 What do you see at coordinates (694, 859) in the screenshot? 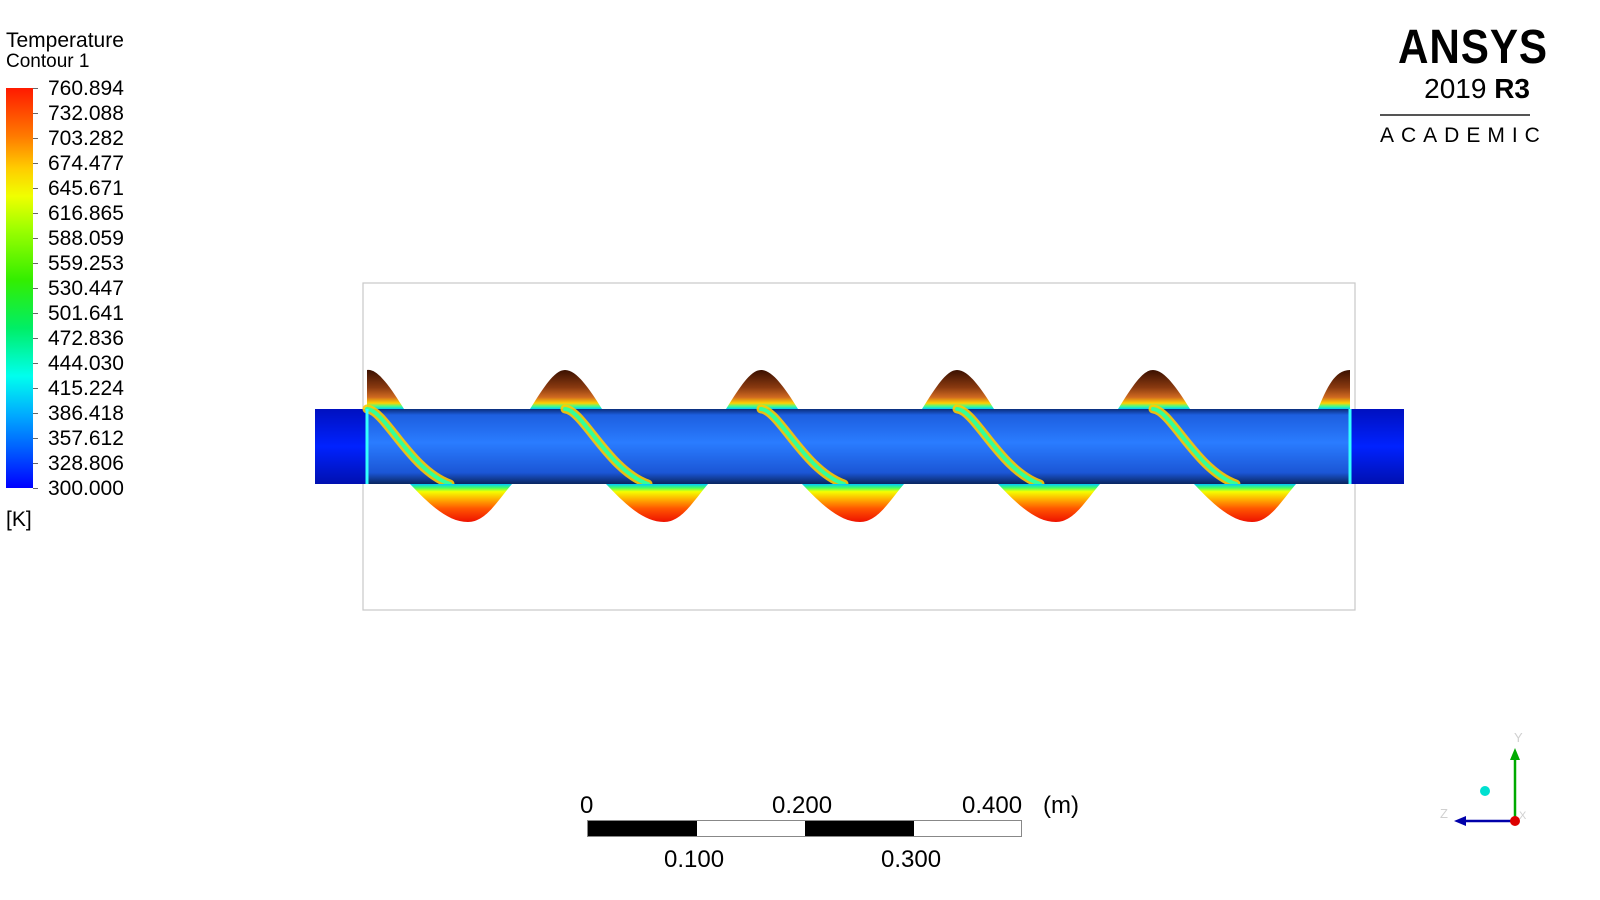
I see `scale-bottom-label: 0.100` at bounding box center [694, 859].